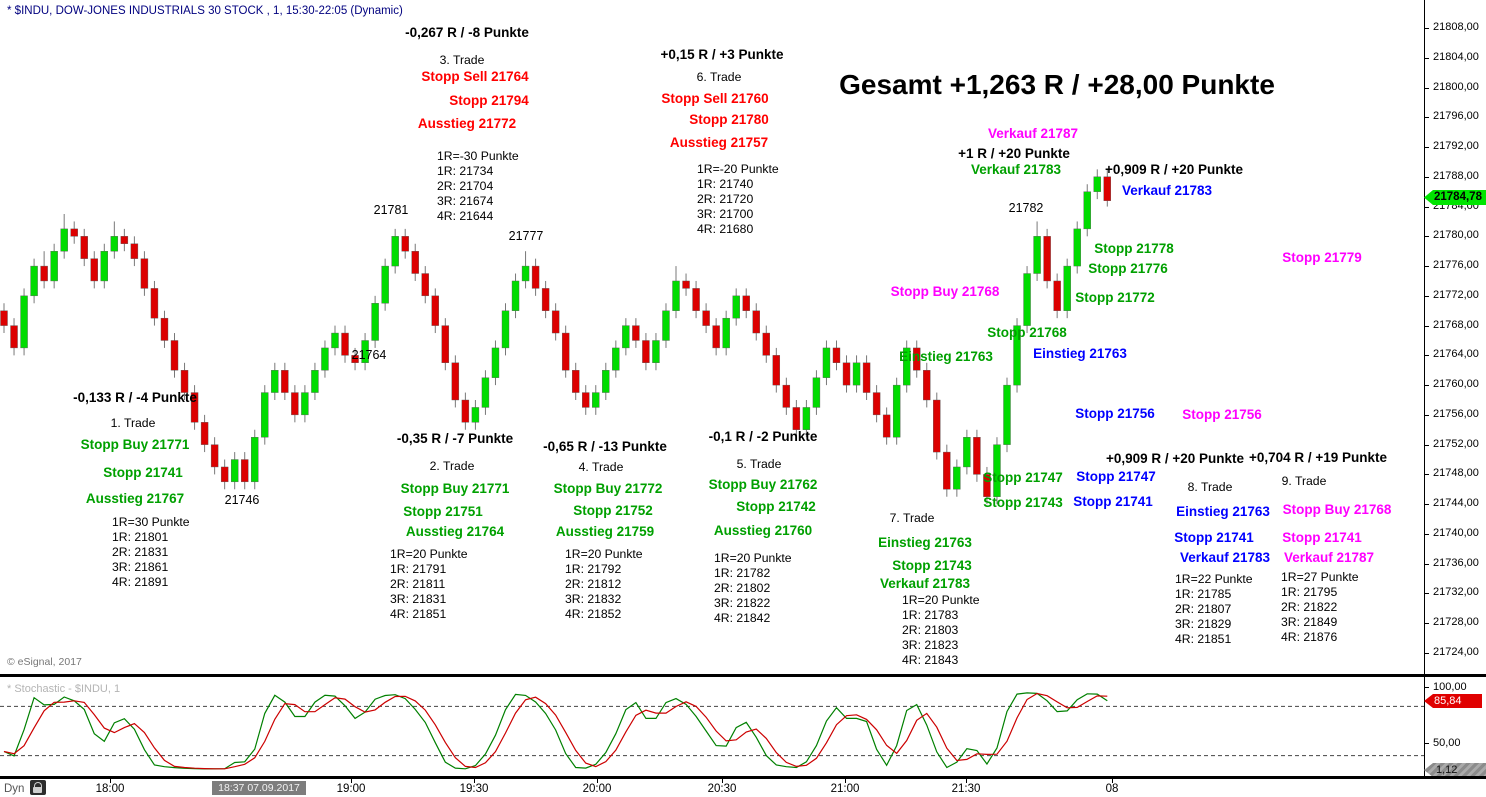  I want to click on price-axis-label: 21736,00, so click(1456, 562).